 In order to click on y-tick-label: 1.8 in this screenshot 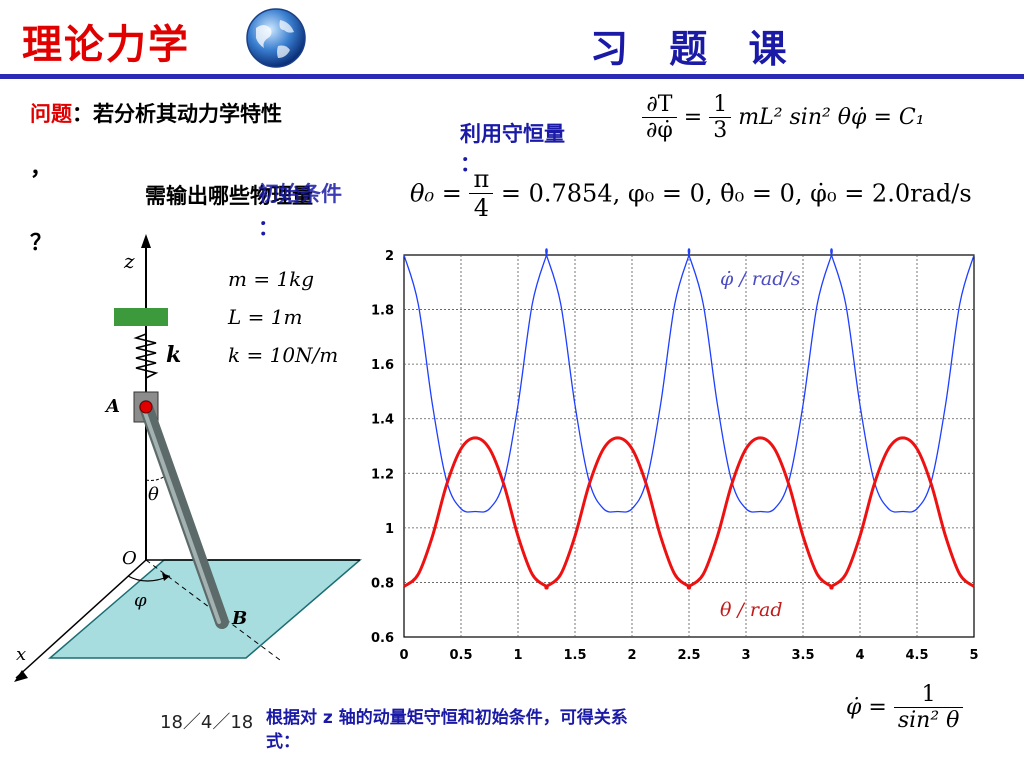, I will do `click(382, 311)`.